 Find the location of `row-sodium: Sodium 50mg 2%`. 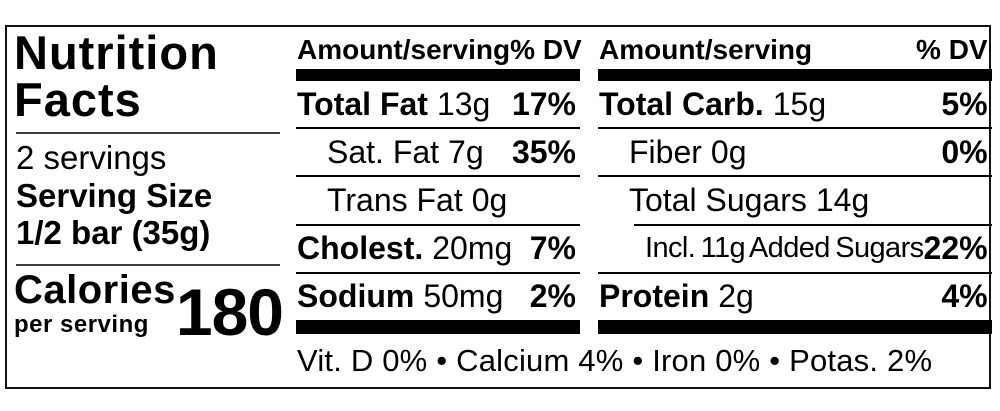

row-sodium: Sodium 50mg 2% is located at coordinates (438, 297).